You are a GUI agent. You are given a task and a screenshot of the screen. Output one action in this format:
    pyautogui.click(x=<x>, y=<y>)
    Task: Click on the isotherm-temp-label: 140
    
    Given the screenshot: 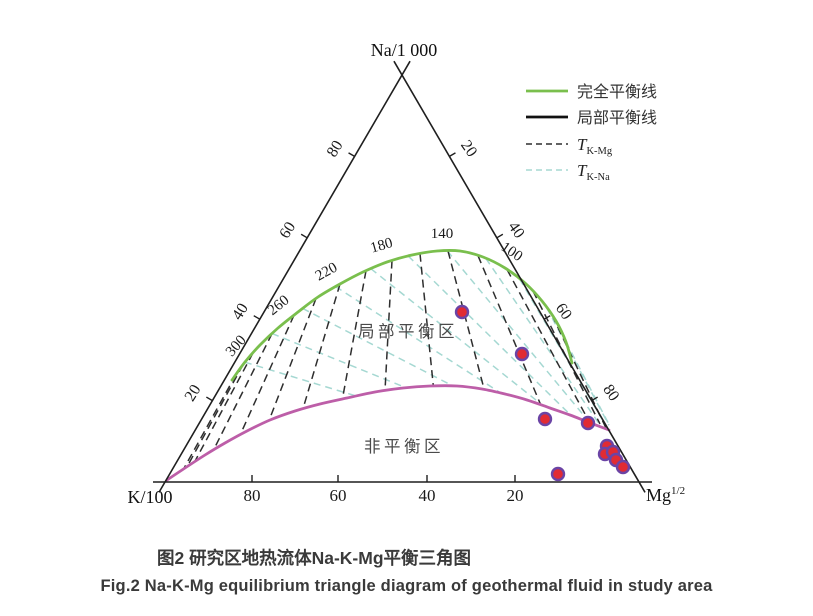 What is the action you would take?
    pyautogui.click(x=442, y=234)
    